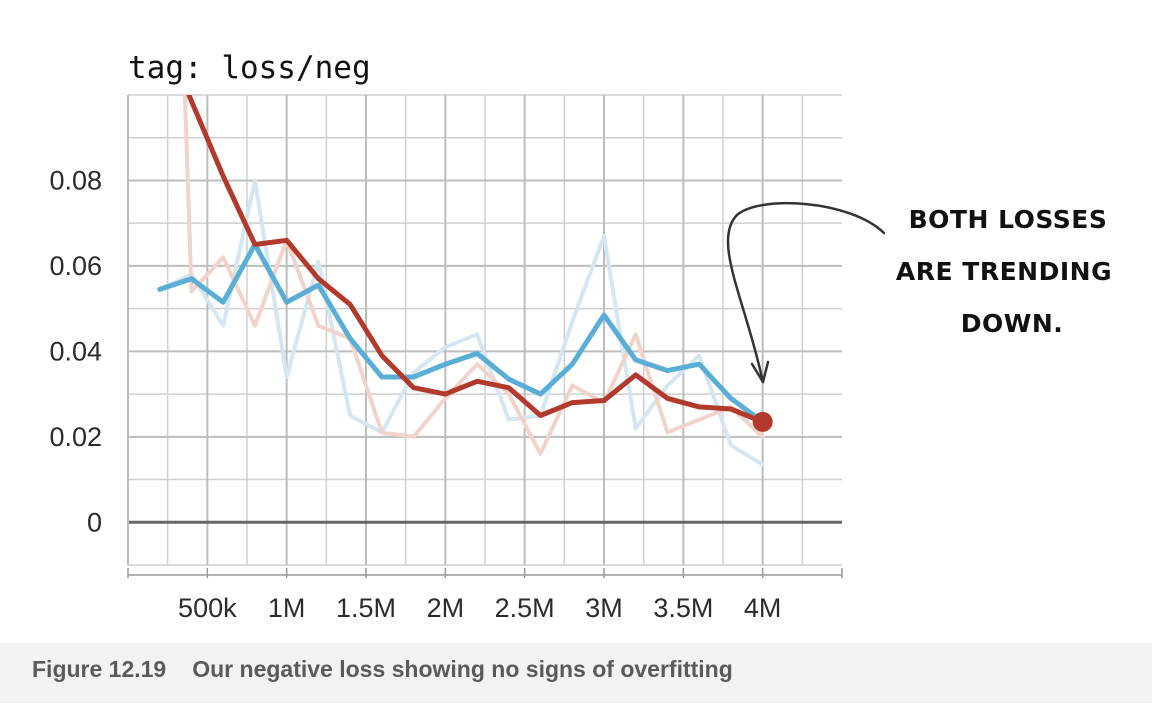 The width and height of the screenshot is (1152, 708). What do you see at coordinates (99, 669) in the screenshot?
I see `figure-number: Figure 12.19` at bounding box center [99, 669].